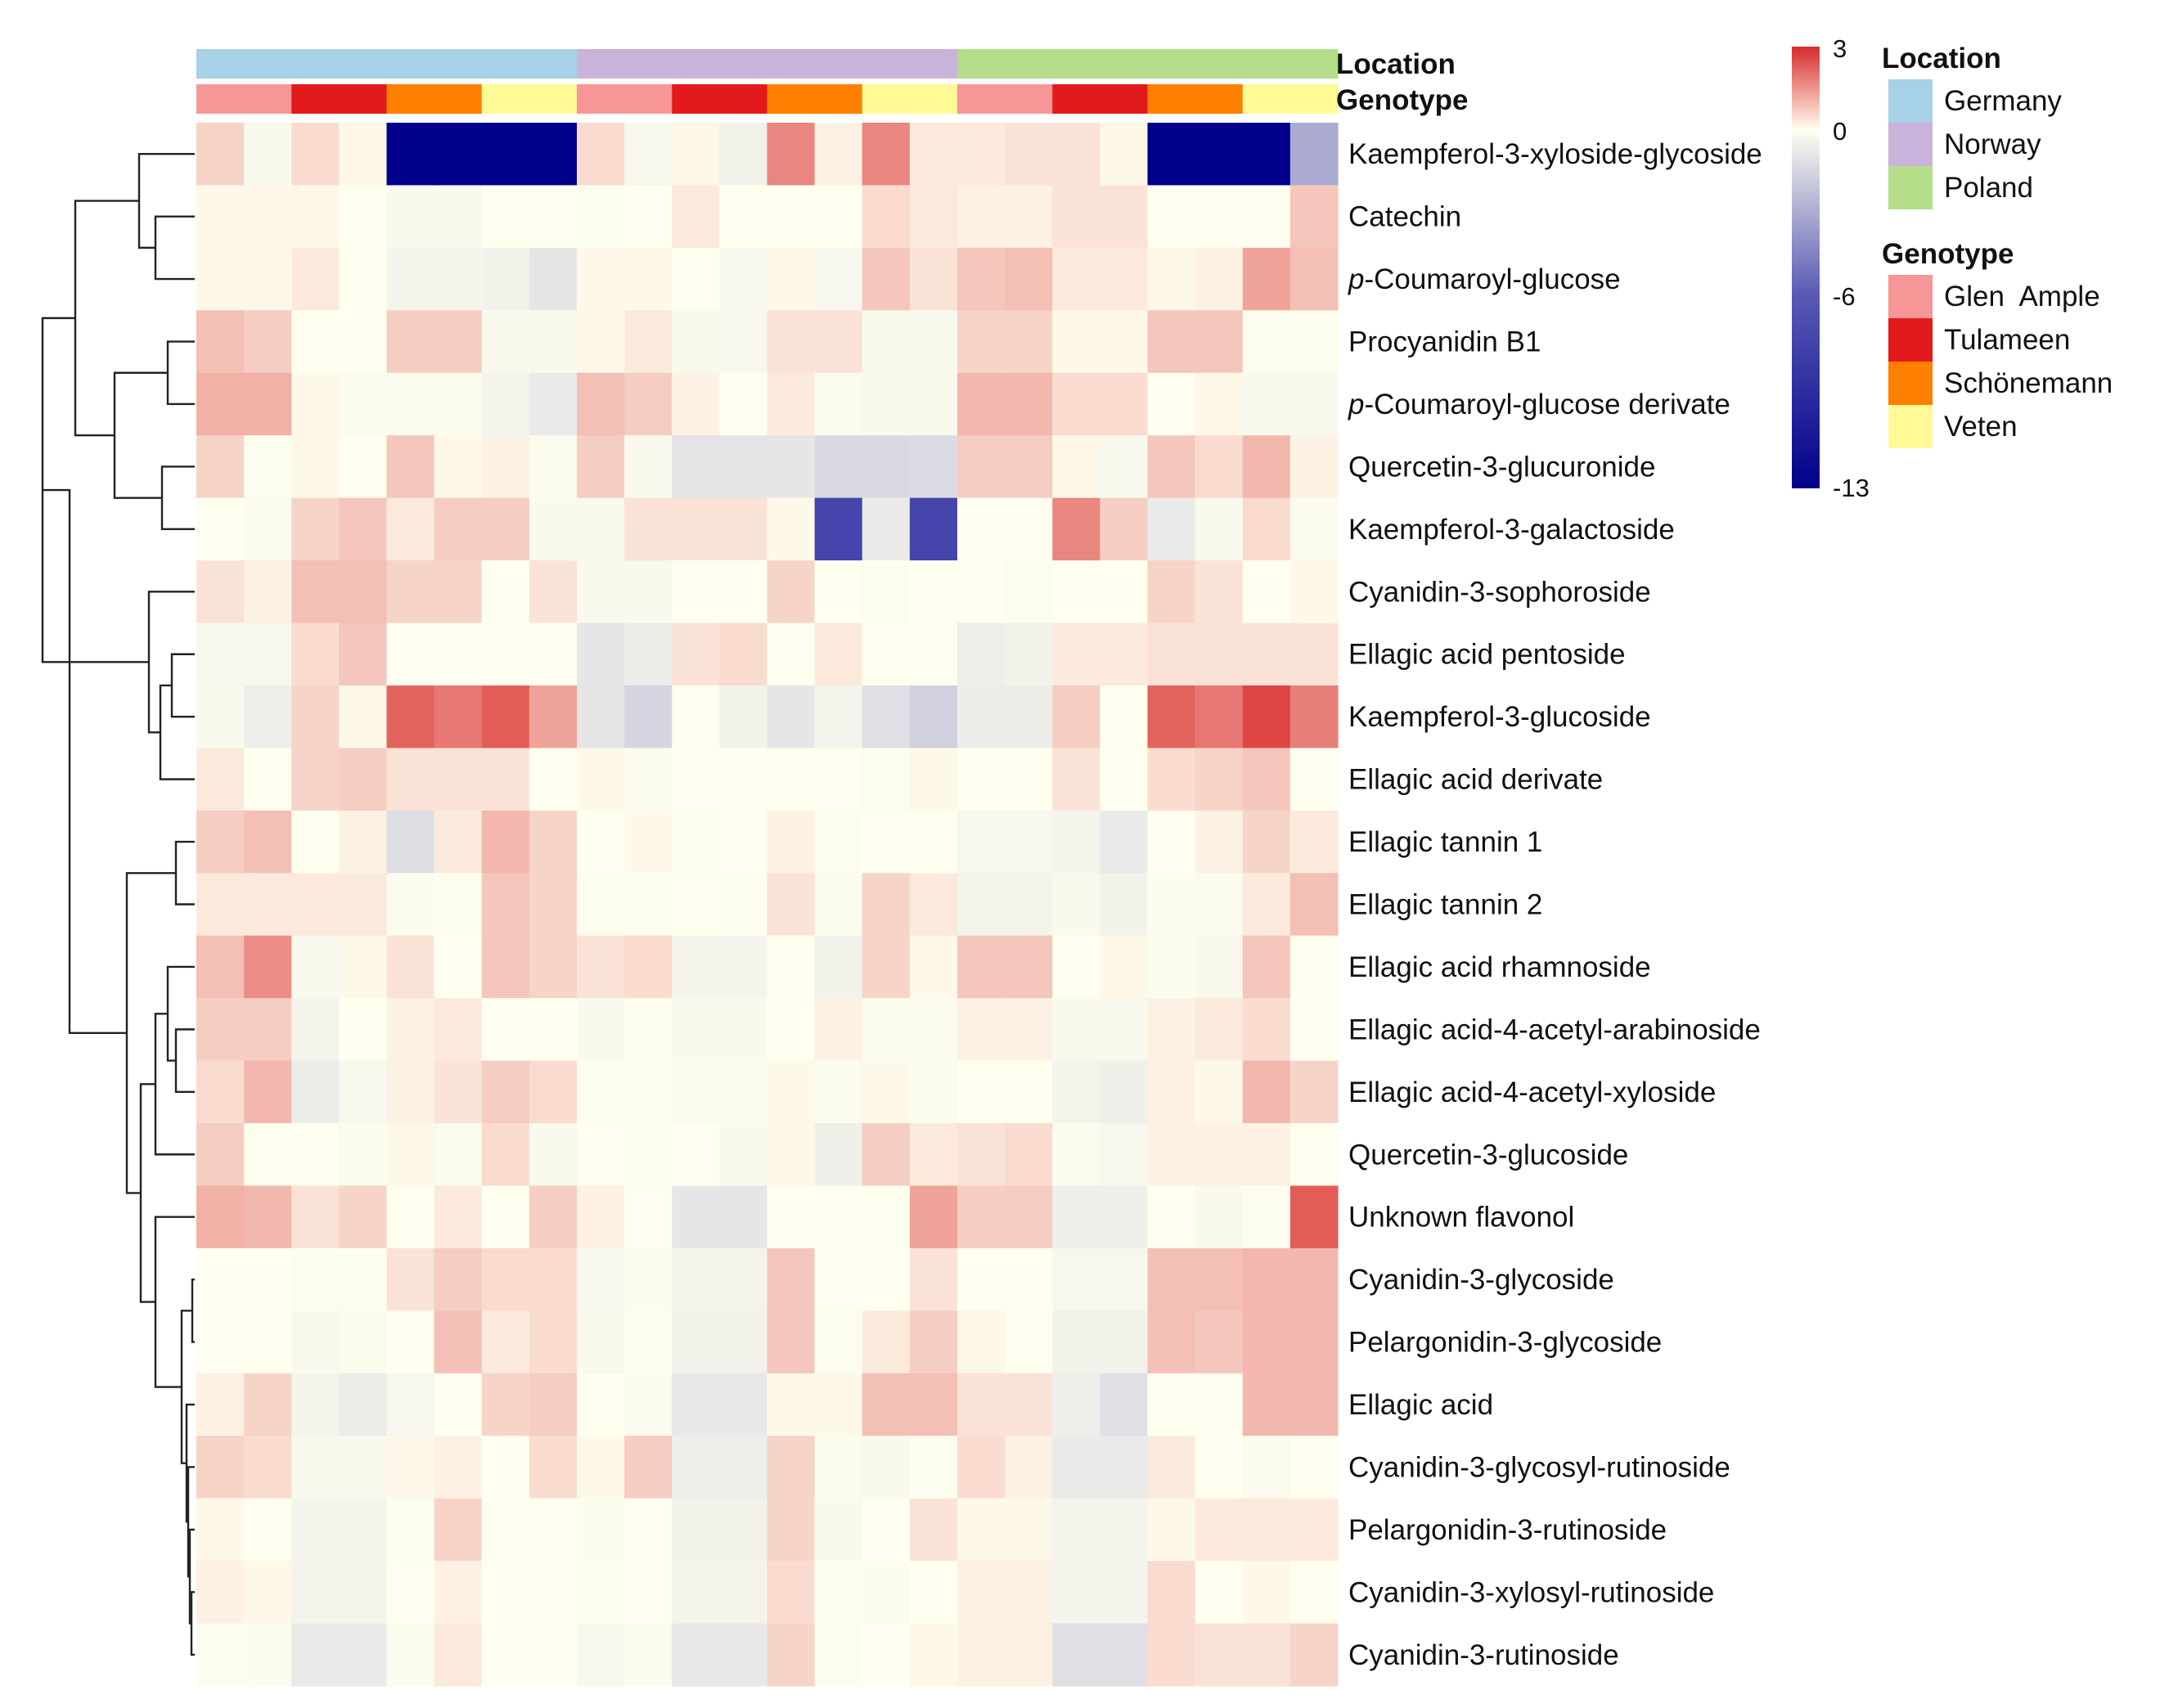  I want to click on legend-genotype-label-veten: Veten, so click(1981, 427).